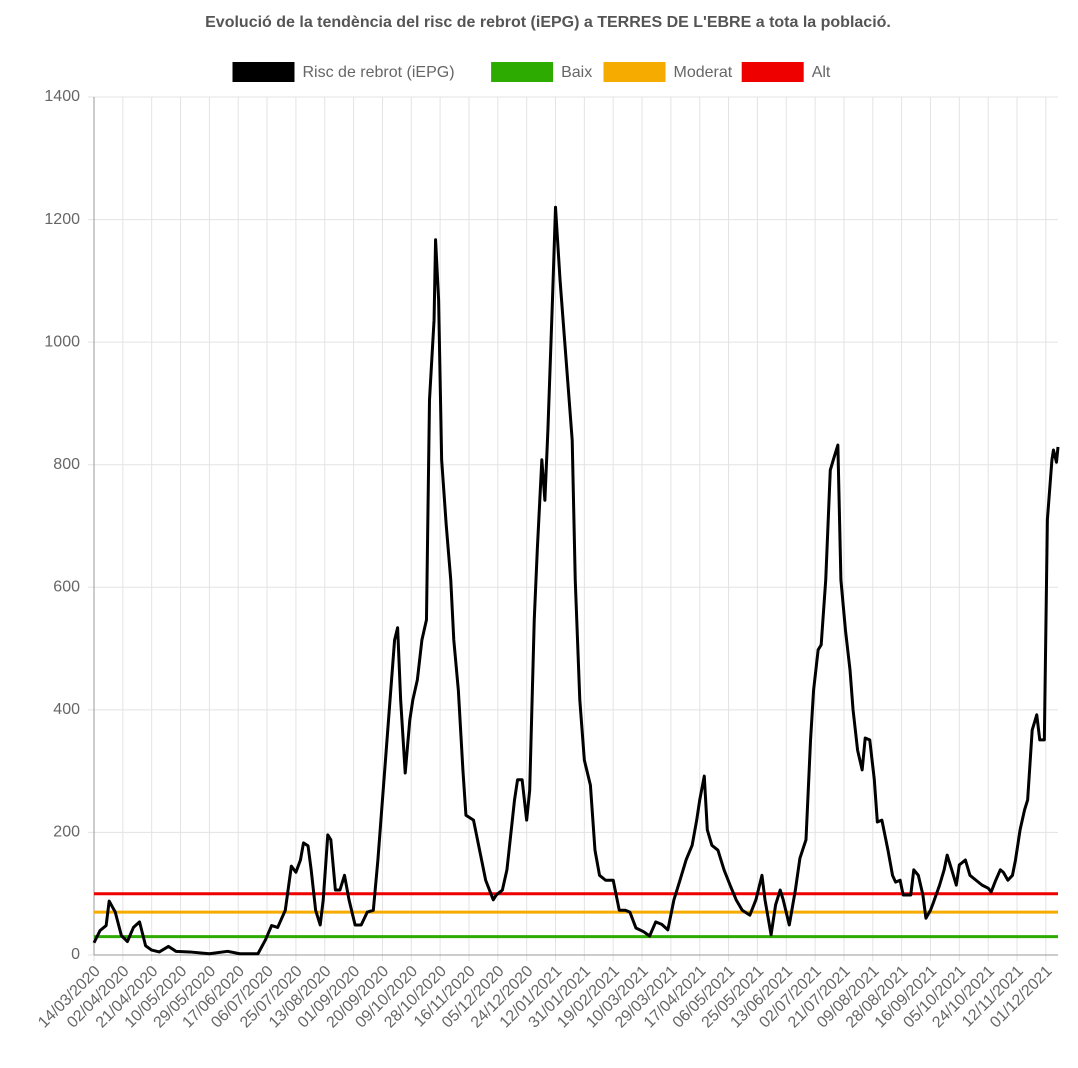 The height and width of the screenshot is (1068, 1078). What do you see at coordinates (66, 587) in the screenshot?
I see `y-tick-label: 600` at bounding box center [66, 587].